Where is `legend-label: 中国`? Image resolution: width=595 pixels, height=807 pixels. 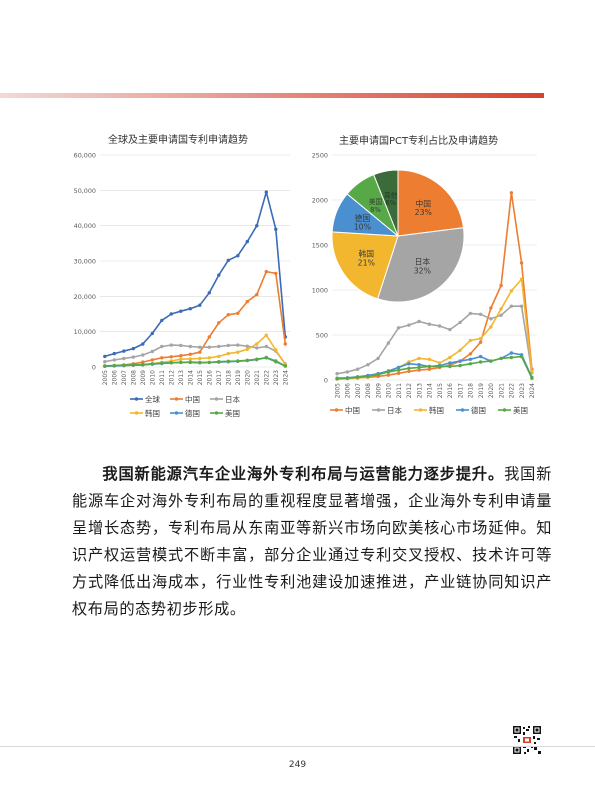
legend-label: 中国 is located at coordinates (192, 399).